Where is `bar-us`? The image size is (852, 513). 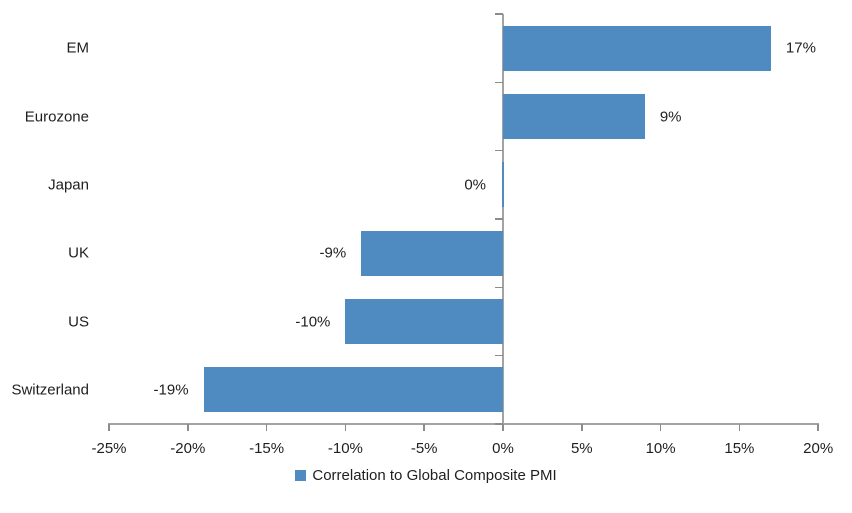
bar-us is located at coordinates (424, 321).